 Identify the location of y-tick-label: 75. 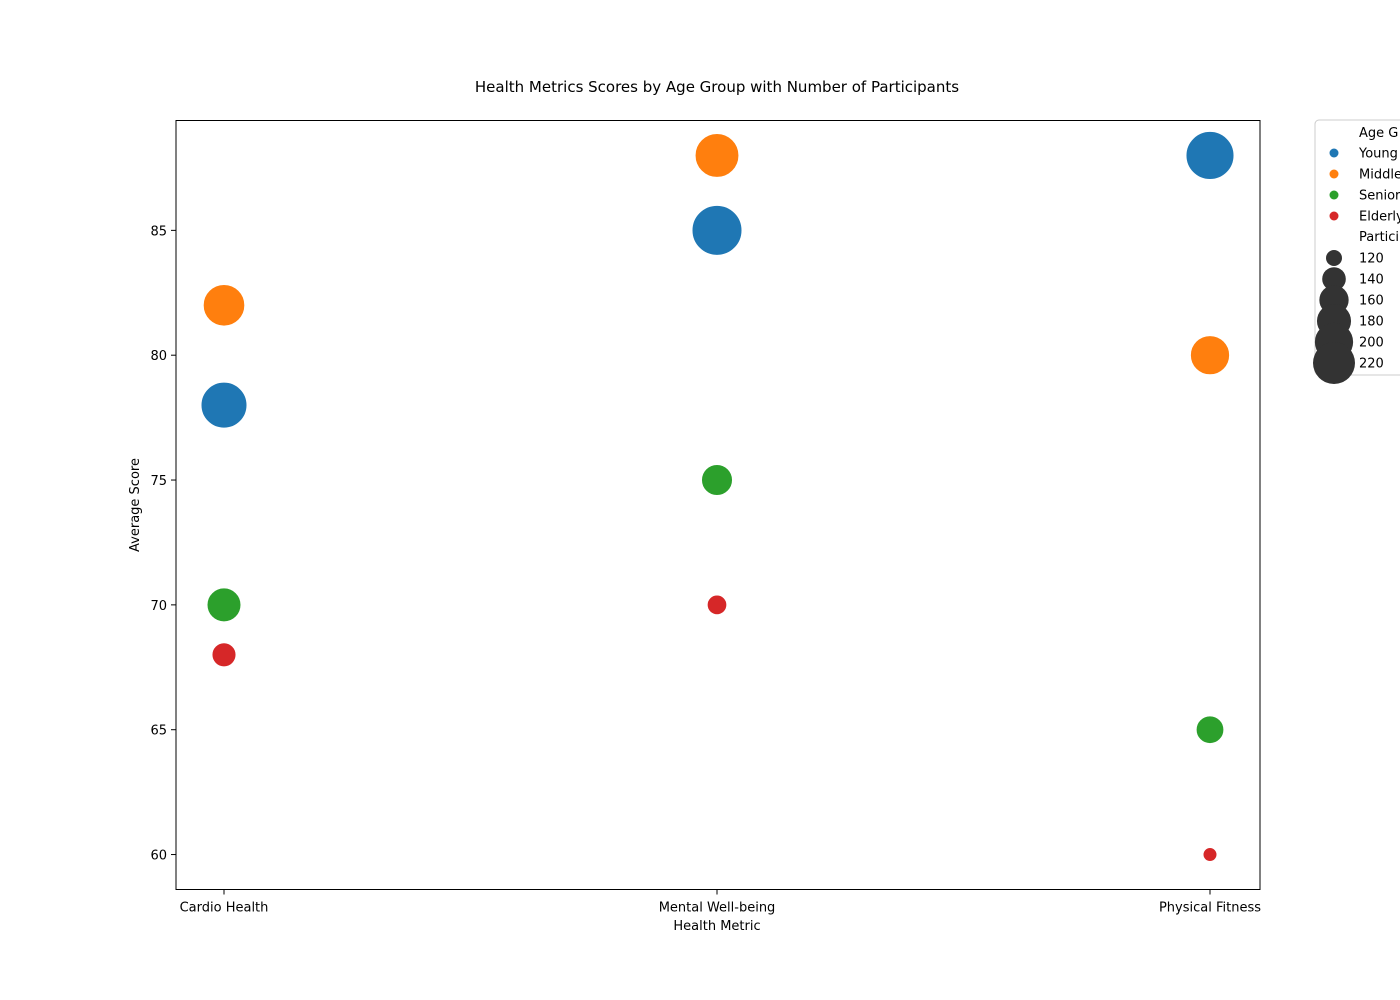
(158, 481).